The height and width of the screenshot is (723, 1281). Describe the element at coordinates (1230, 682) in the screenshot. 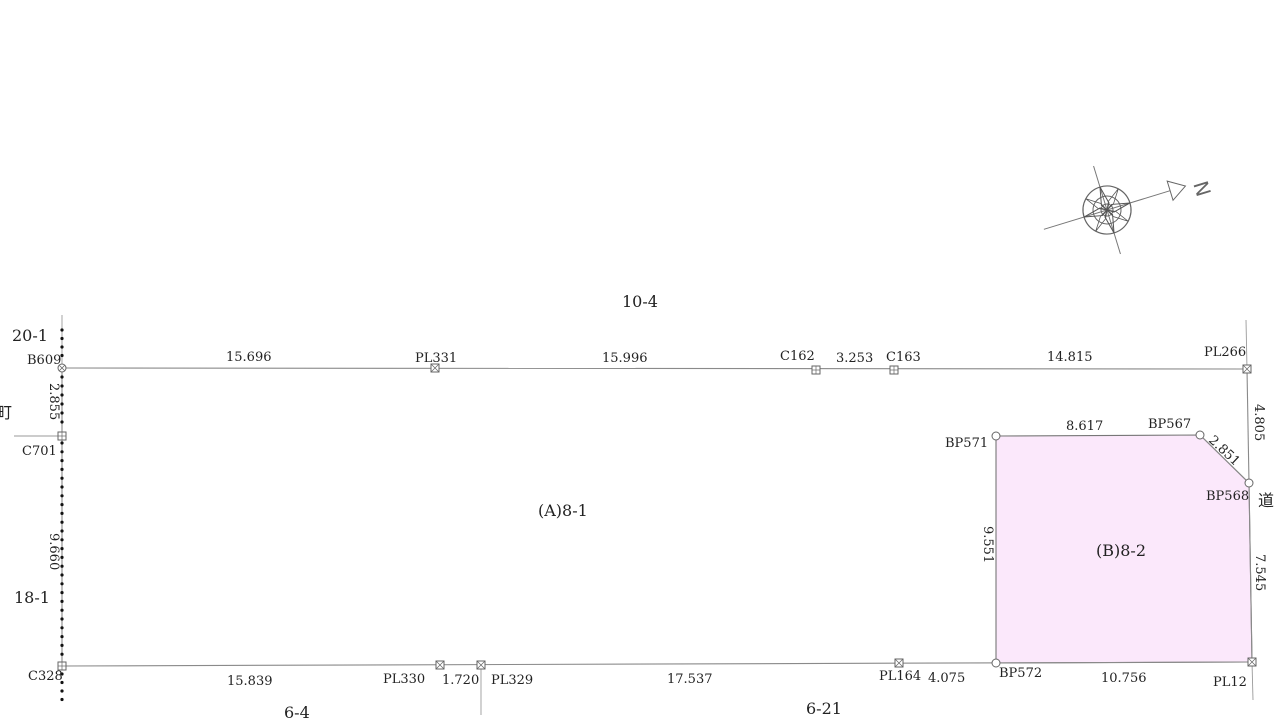

I see `point-label-pl12: PL12` at that location.